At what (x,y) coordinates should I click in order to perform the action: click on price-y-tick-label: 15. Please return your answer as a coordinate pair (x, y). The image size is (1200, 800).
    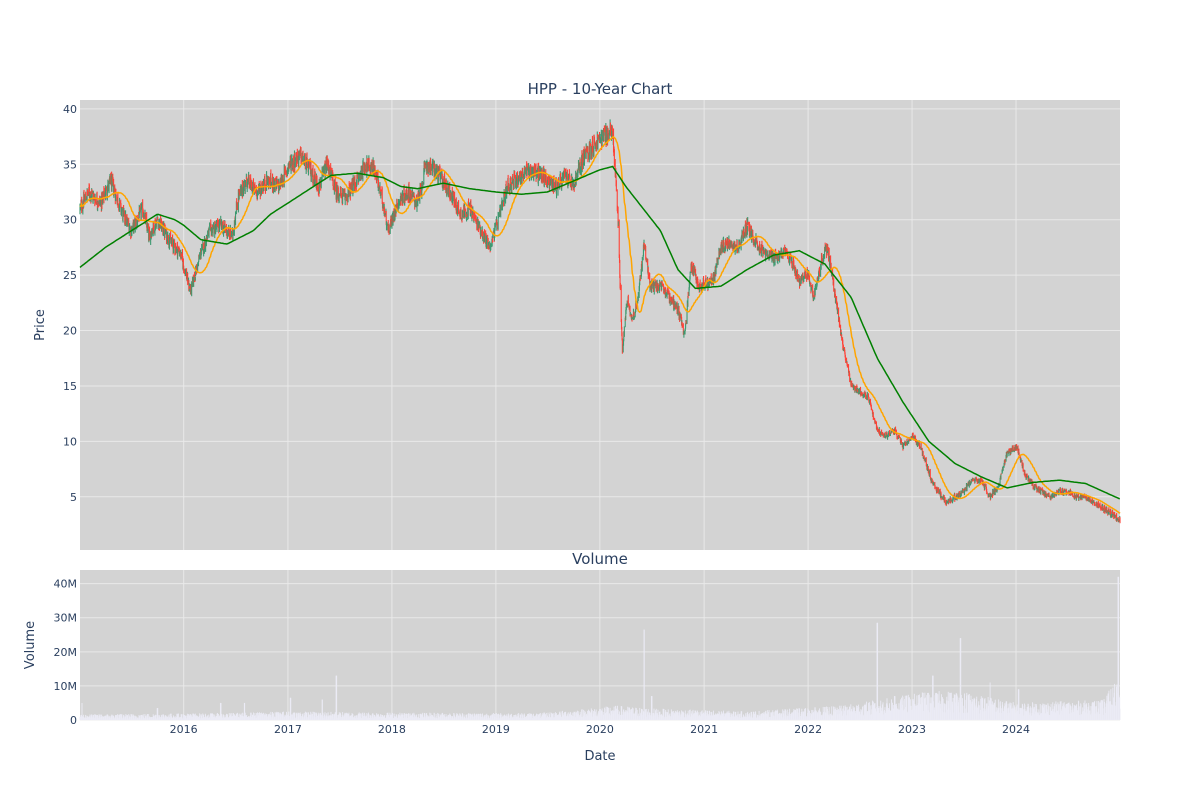
    Looking at the image, I should click on (70, 386).